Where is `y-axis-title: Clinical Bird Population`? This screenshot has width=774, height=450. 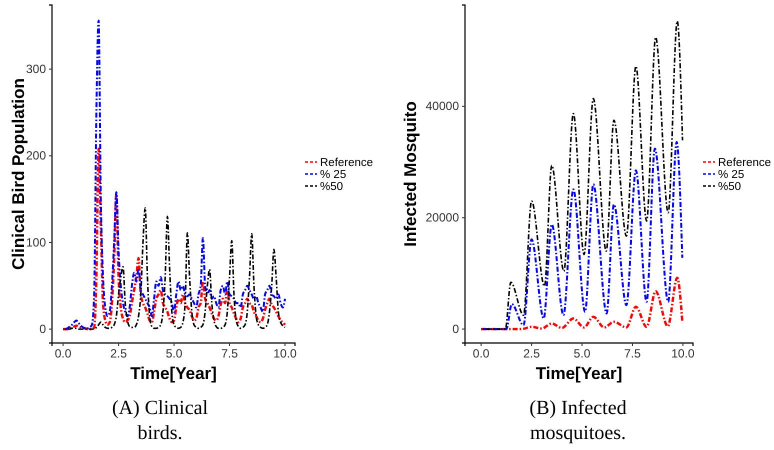
y-axis-title: Clinical Bird Population is located at coordinates (18, 174).